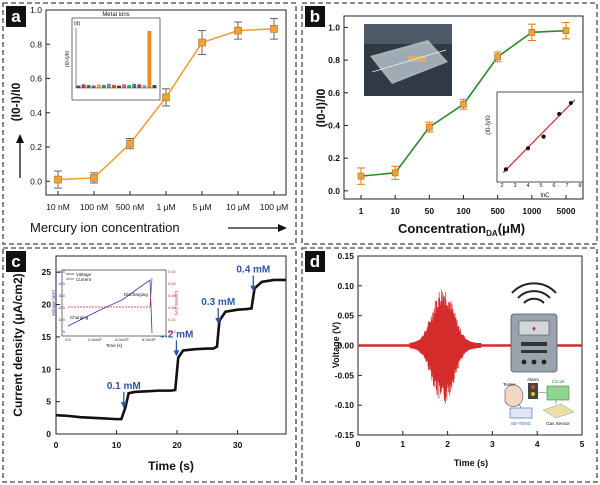 The image size is (600, 485). I want to click on panel-a-badge: a, so click(16, 16).